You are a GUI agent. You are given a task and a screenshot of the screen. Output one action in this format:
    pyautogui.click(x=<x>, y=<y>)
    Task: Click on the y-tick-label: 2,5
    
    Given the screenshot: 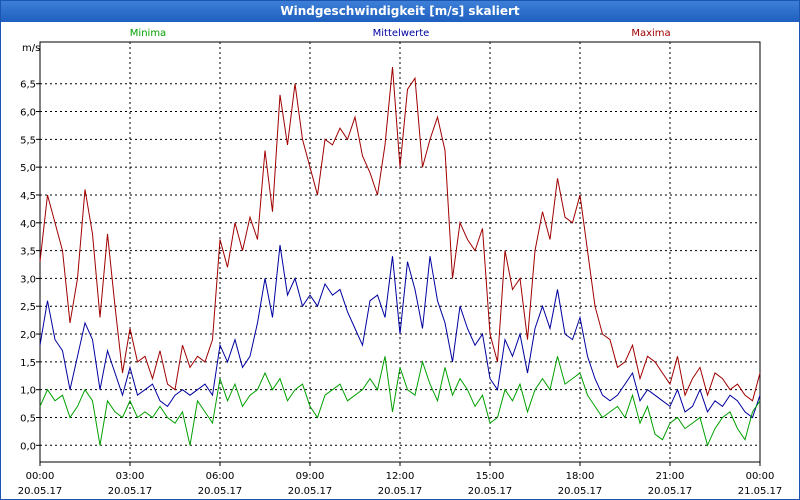 What is the action you would take?
    pyautogui.click(x=28, y=307)
    